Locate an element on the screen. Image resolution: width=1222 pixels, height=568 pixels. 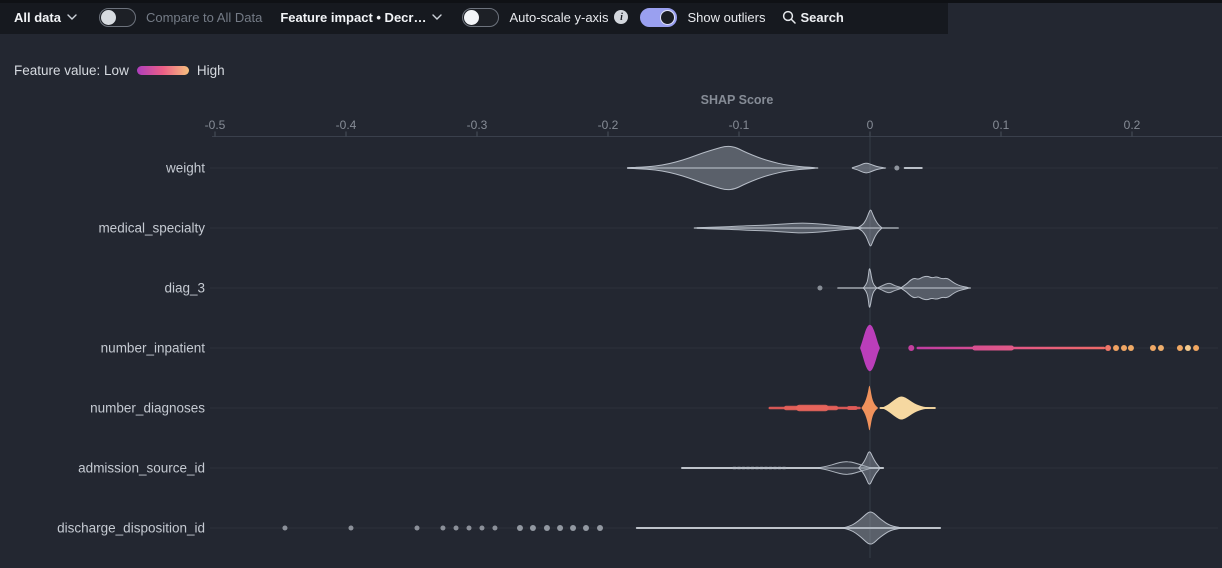
data-selector-label: All data is located at coordinates (37, 17).